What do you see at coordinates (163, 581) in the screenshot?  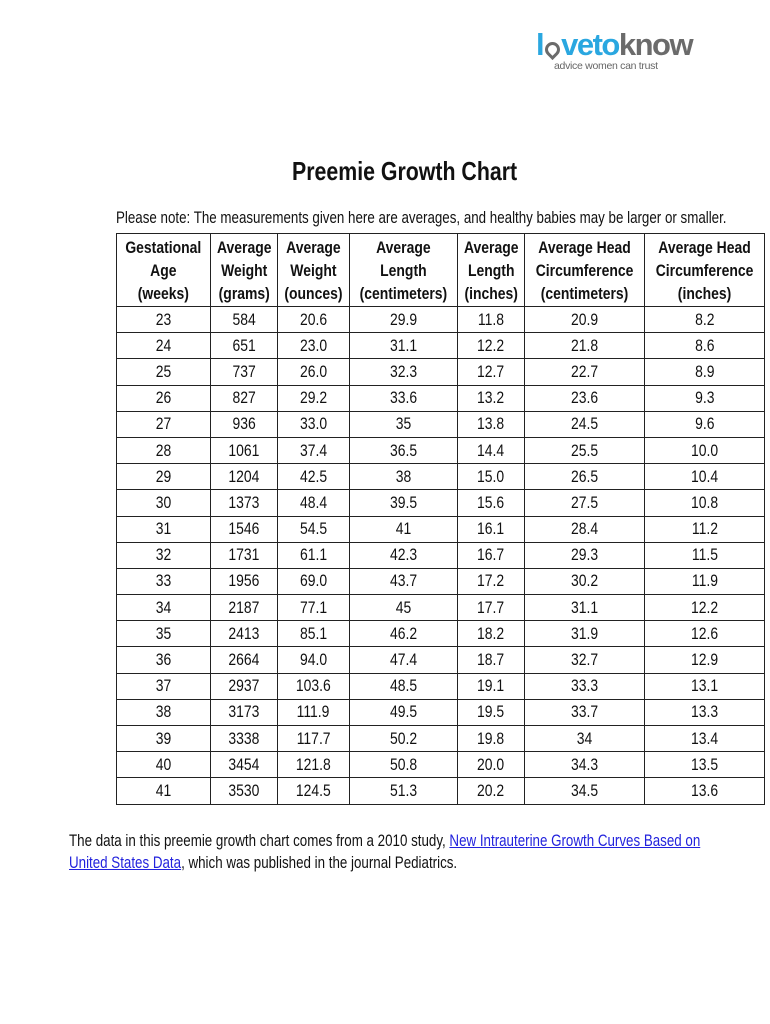 I see `cell-value: 33` at bounding box center [163, 581].